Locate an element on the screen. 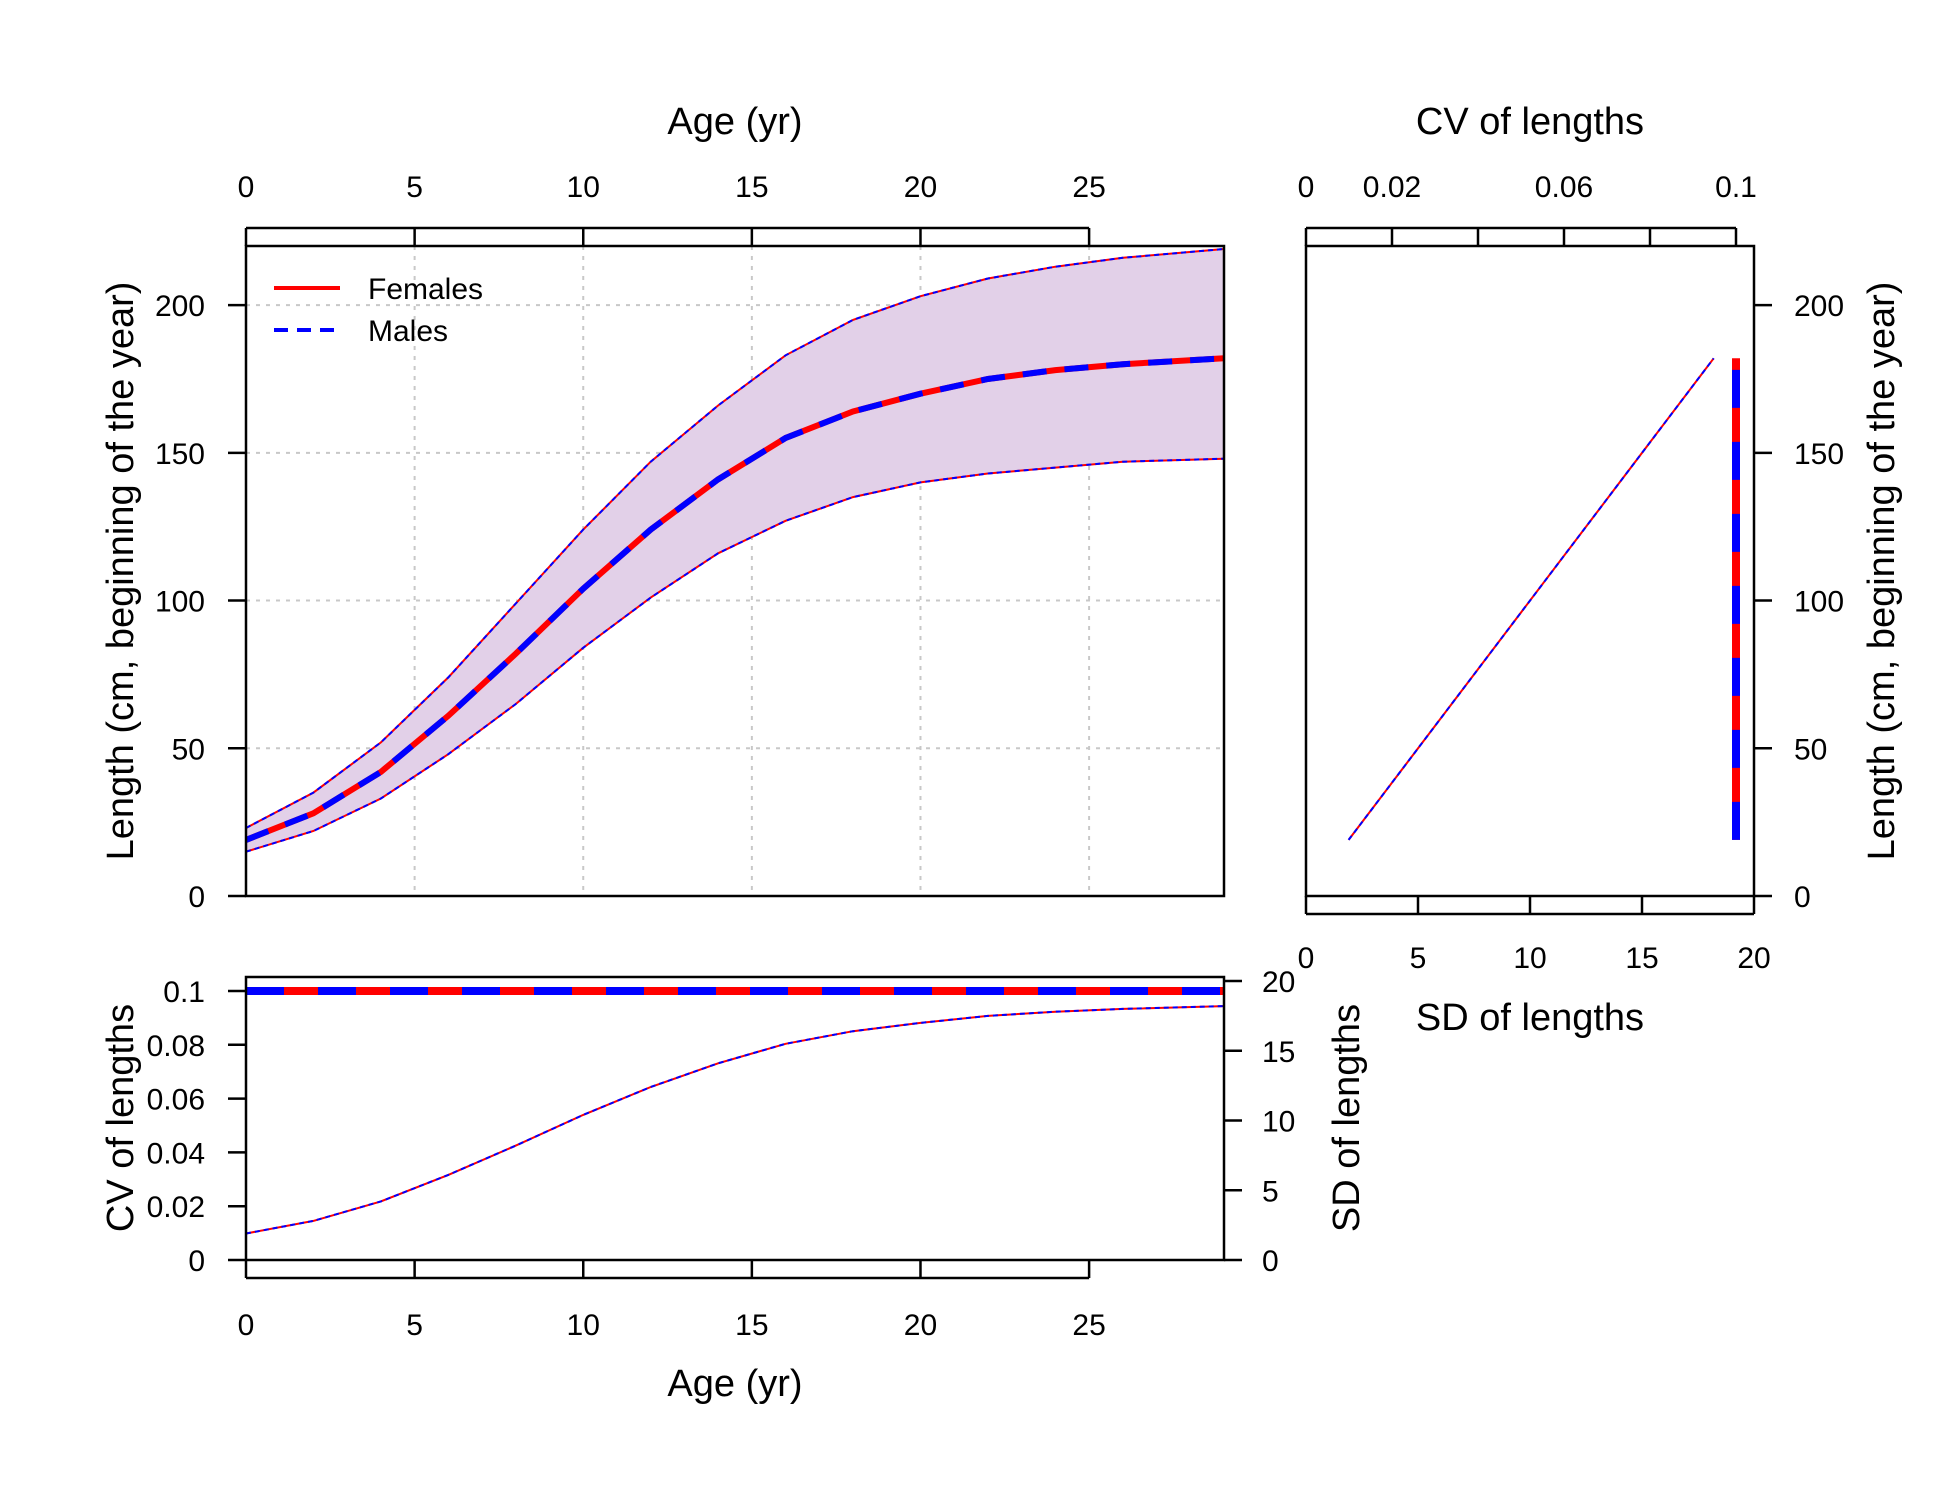 The height and width of the screenshot is (1500, 1950). cv-xlabel: Age (yr) is located at coordinates (734, 1384).